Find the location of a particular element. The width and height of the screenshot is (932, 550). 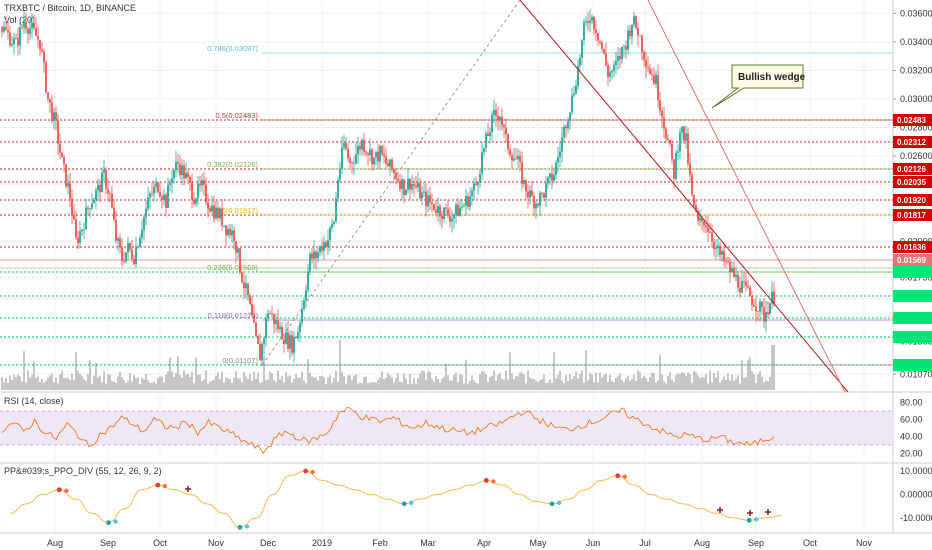

level-badge-text: 0.02035 is located at coordinates (911, 182).